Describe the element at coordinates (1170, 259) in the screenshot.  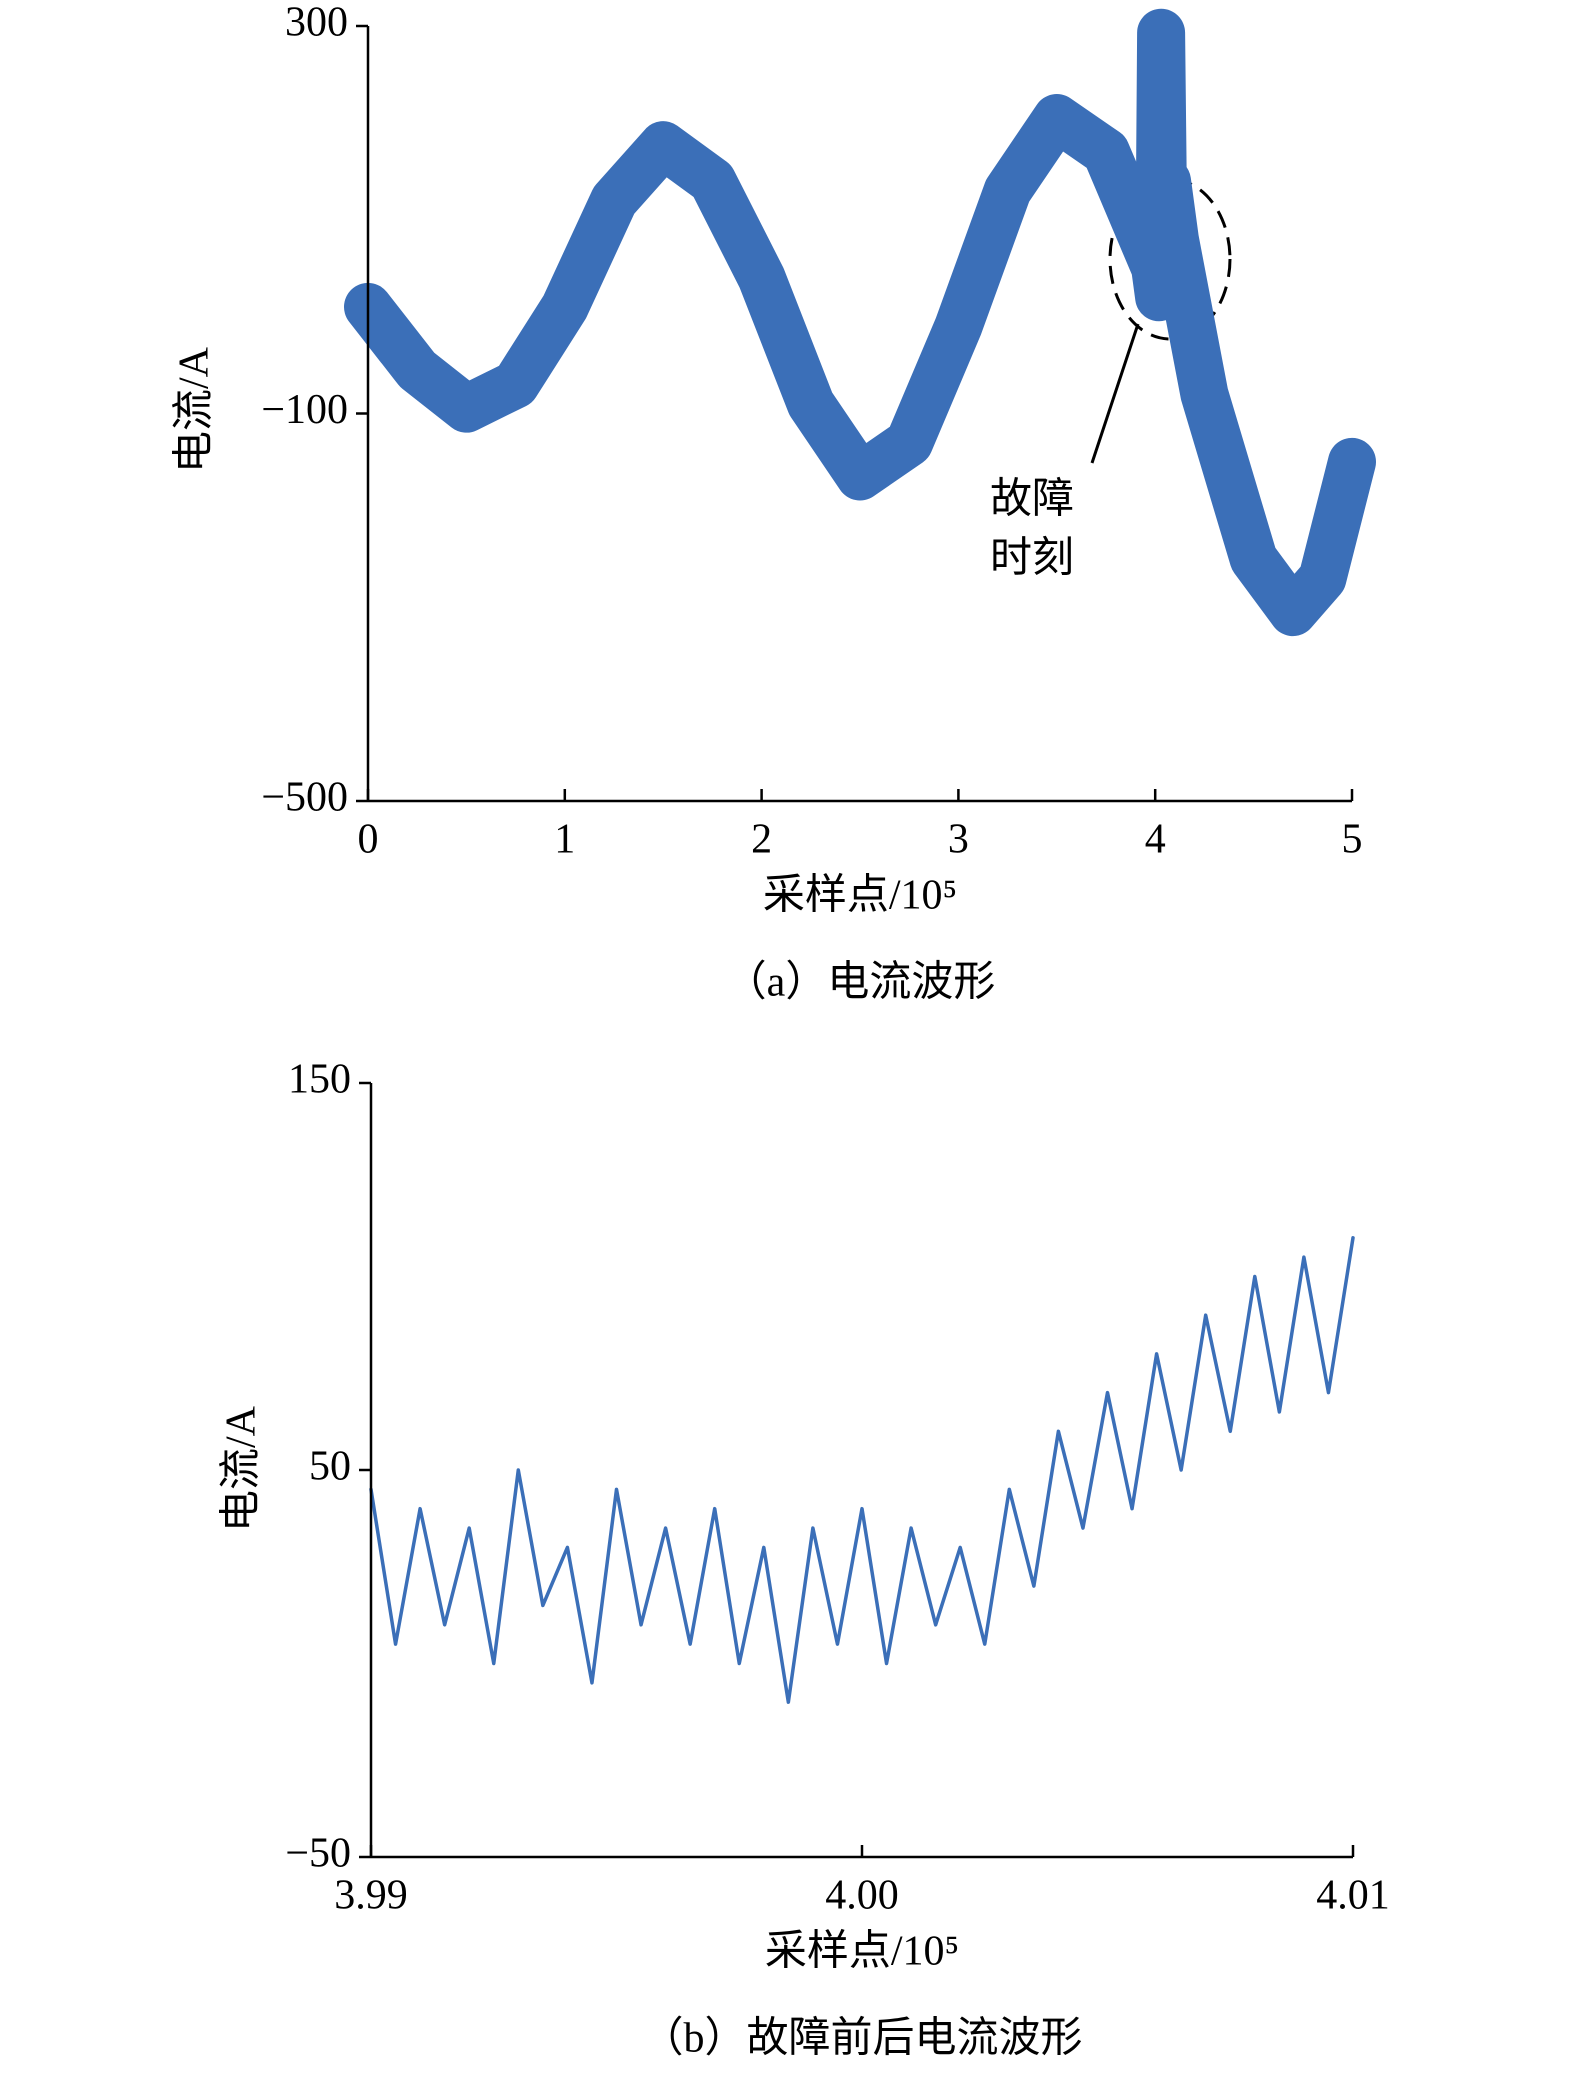
I see `fault-circle` at that location.